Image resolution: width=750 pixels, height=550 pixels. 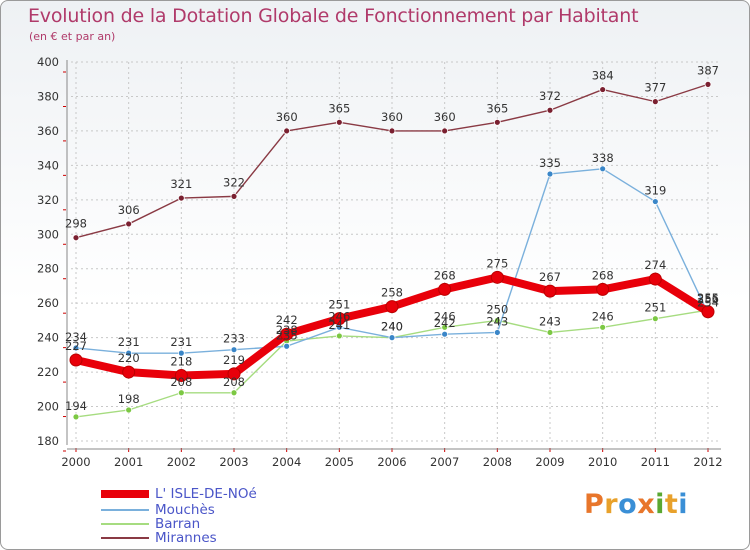 What do you see at coordinates (129, 210) in the screenshot?
I see `data-label-mirannes-2001: 306` at bounding box center [129, 210].